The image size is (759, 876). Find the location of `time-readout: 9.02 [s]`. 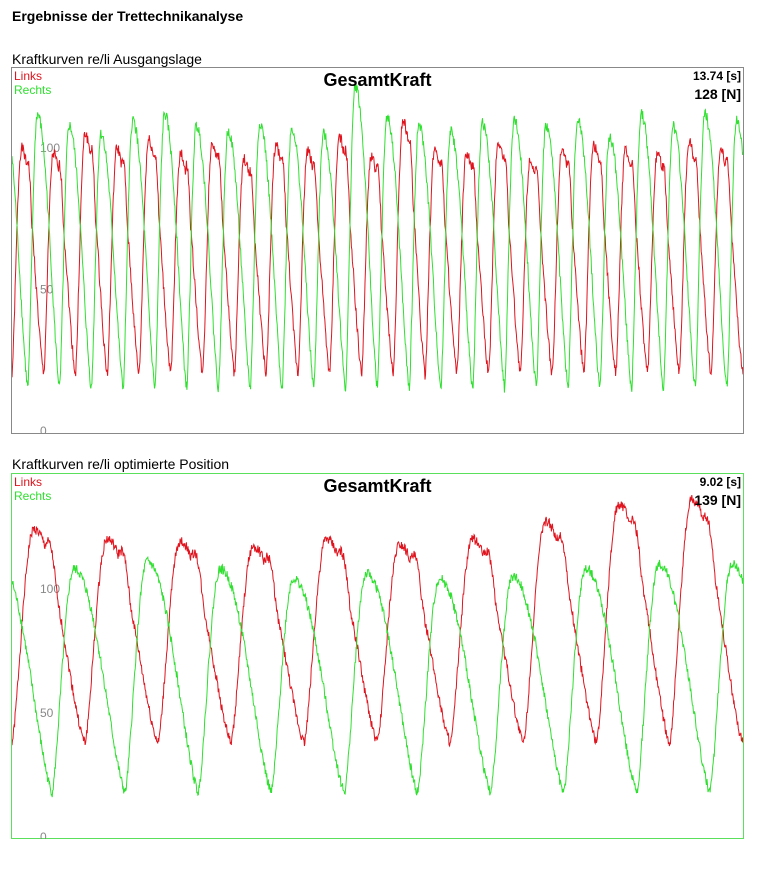

time-readout: 9.02 [s] is located at coordinates (720, 482).